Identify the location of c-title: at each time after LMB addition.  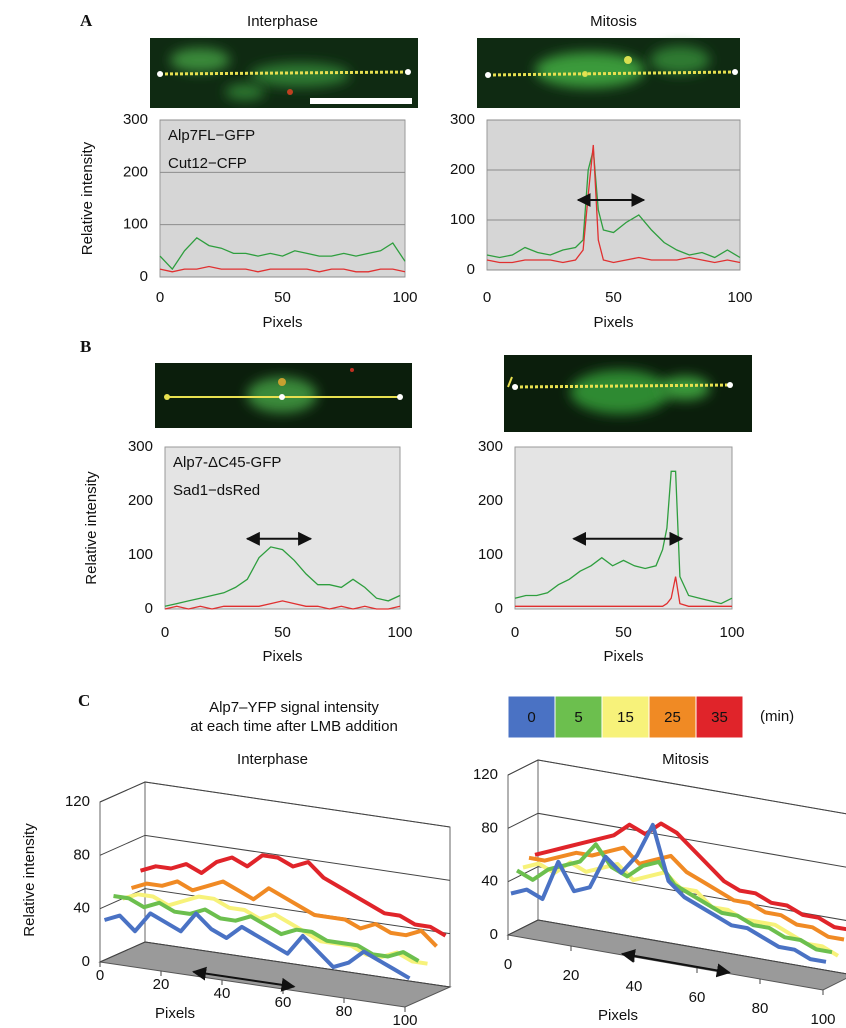
(294, 726).